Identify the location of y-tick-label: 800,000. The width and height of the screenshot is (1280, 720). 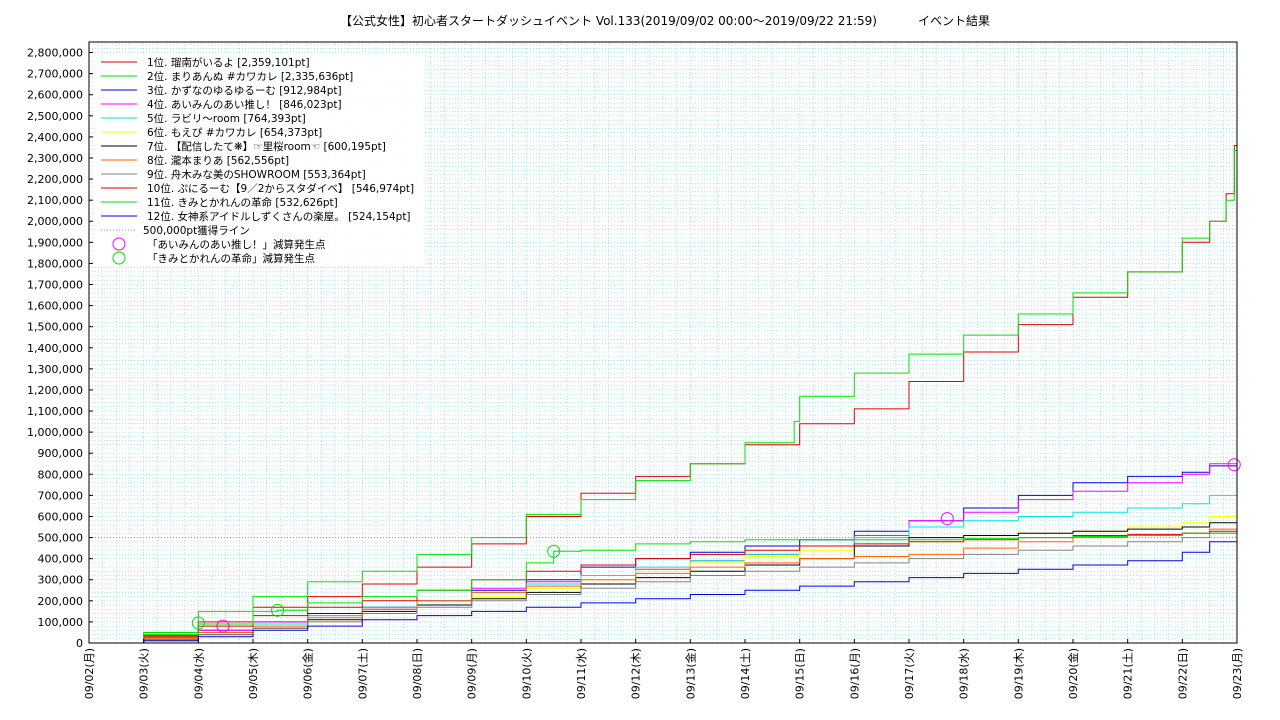
(61, 474).